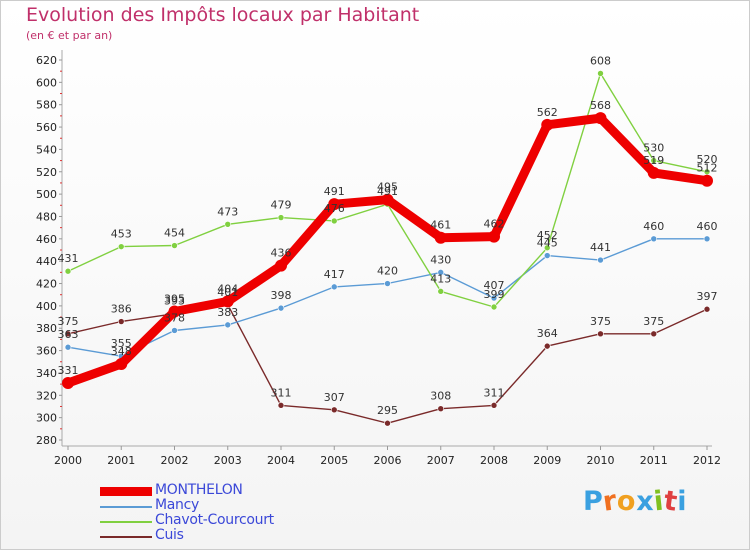  I want to click on x-tick-label: 2008, so click(494, 460).